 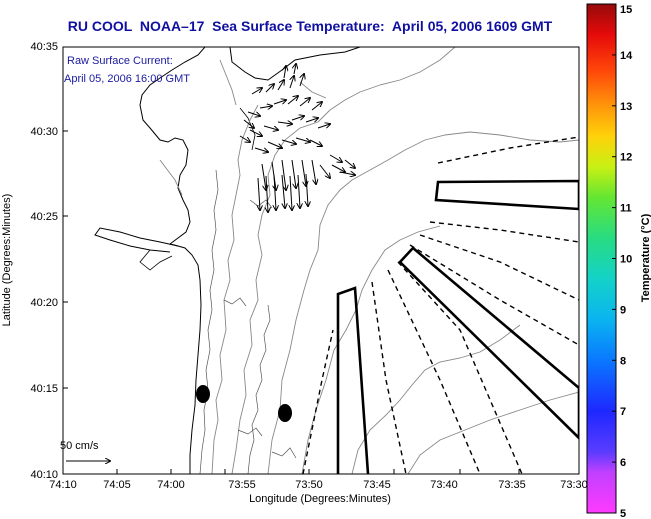 I want to click on colorbar-tick-label: 7, so click(x=623, y=412).